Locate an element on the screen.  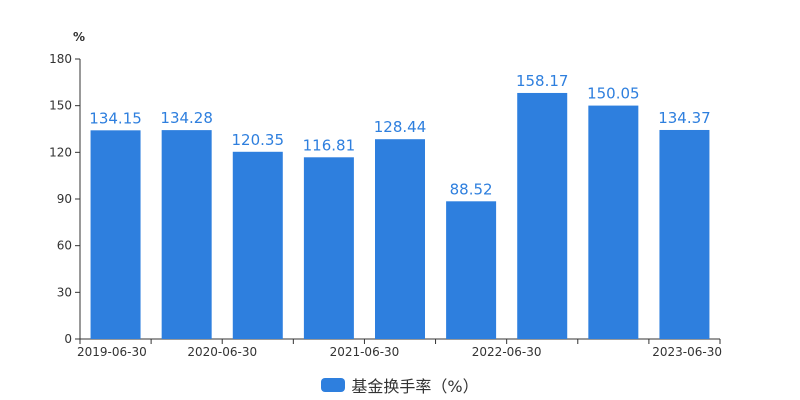
y-tick-label: 30 is located at coordinates (64, 292).